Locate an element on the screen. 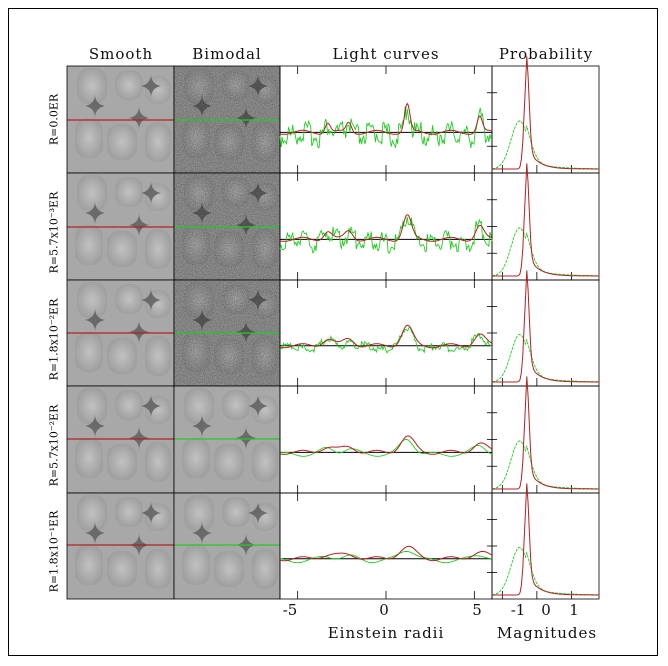 The image size is (668, 666). row-label-0: R=0.0ER is located at coordinates (54, 119).